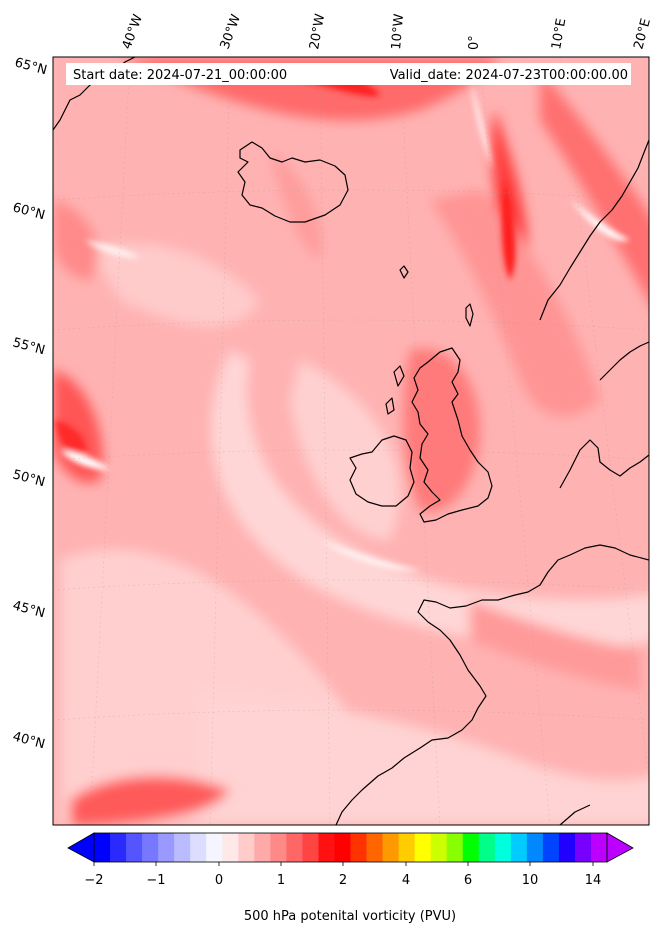 The width and height of the screenshot is (659, 936). What do you see at coordinates (387, 31) in the screenshot?
I see `longitude-labels: 40°W 30°W 20°W 10°W 0° 10°E 20°E` at bounding box center [387, 31].